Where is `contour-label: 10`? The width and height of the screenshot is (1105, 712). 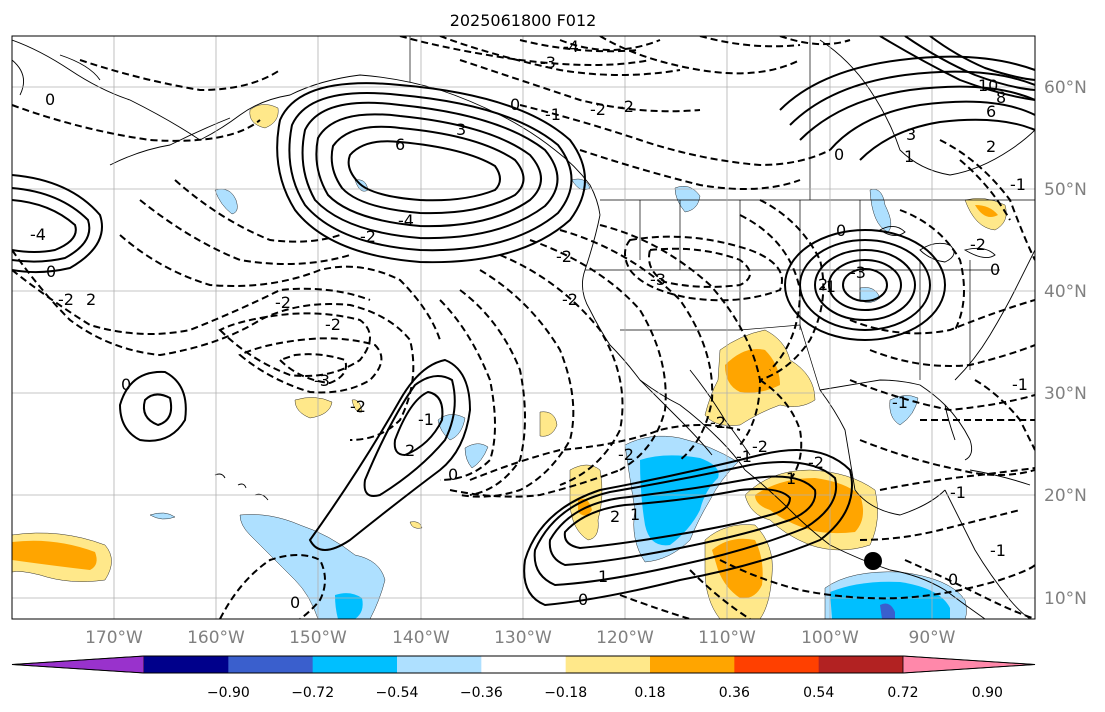 contour-label: 10 is located at coordinates (988, 85).